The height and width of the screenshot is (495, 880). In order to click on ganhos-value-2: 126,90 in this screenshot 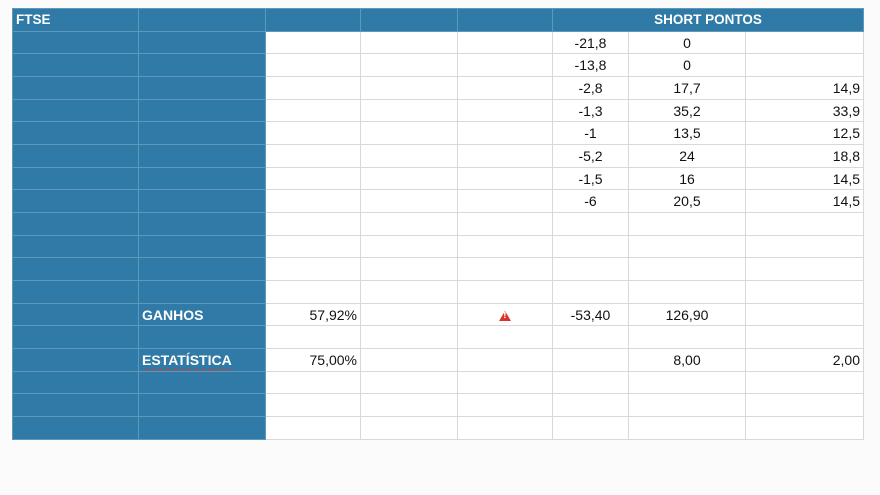, I will do `click(687, 314)`.